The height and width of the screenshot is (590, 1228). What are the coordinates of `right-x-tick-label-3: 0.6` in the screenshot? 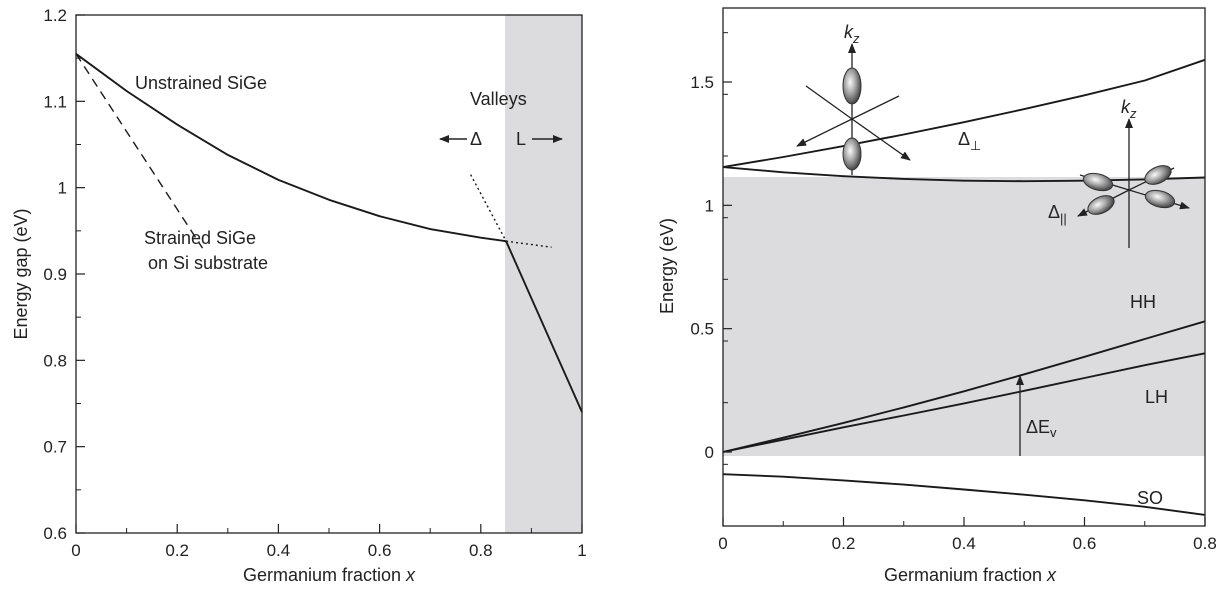 It's located at (1085, 543).